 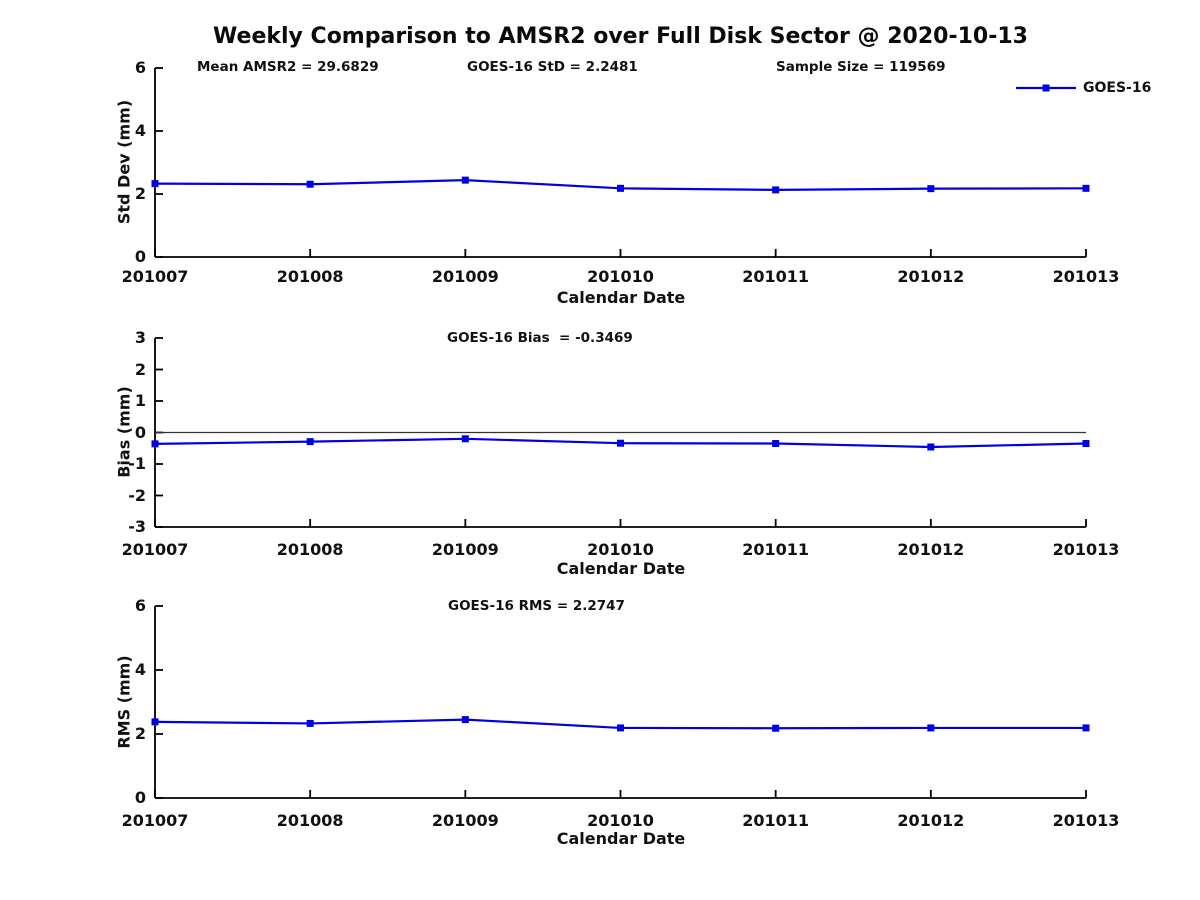 What do you see at coordinates (621, 297) in the screenshot?
I see `stddev-x-axis-label: Calendar Date` at bounding box center [621, 297].